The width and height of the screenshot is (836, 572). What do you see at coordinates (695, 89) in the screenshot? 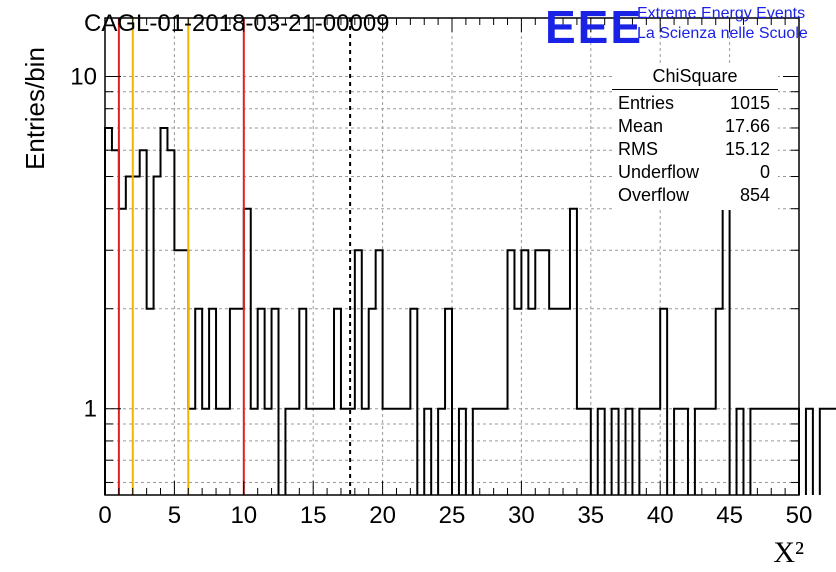
I see `stats-divider` at bounding box center [695, 89].